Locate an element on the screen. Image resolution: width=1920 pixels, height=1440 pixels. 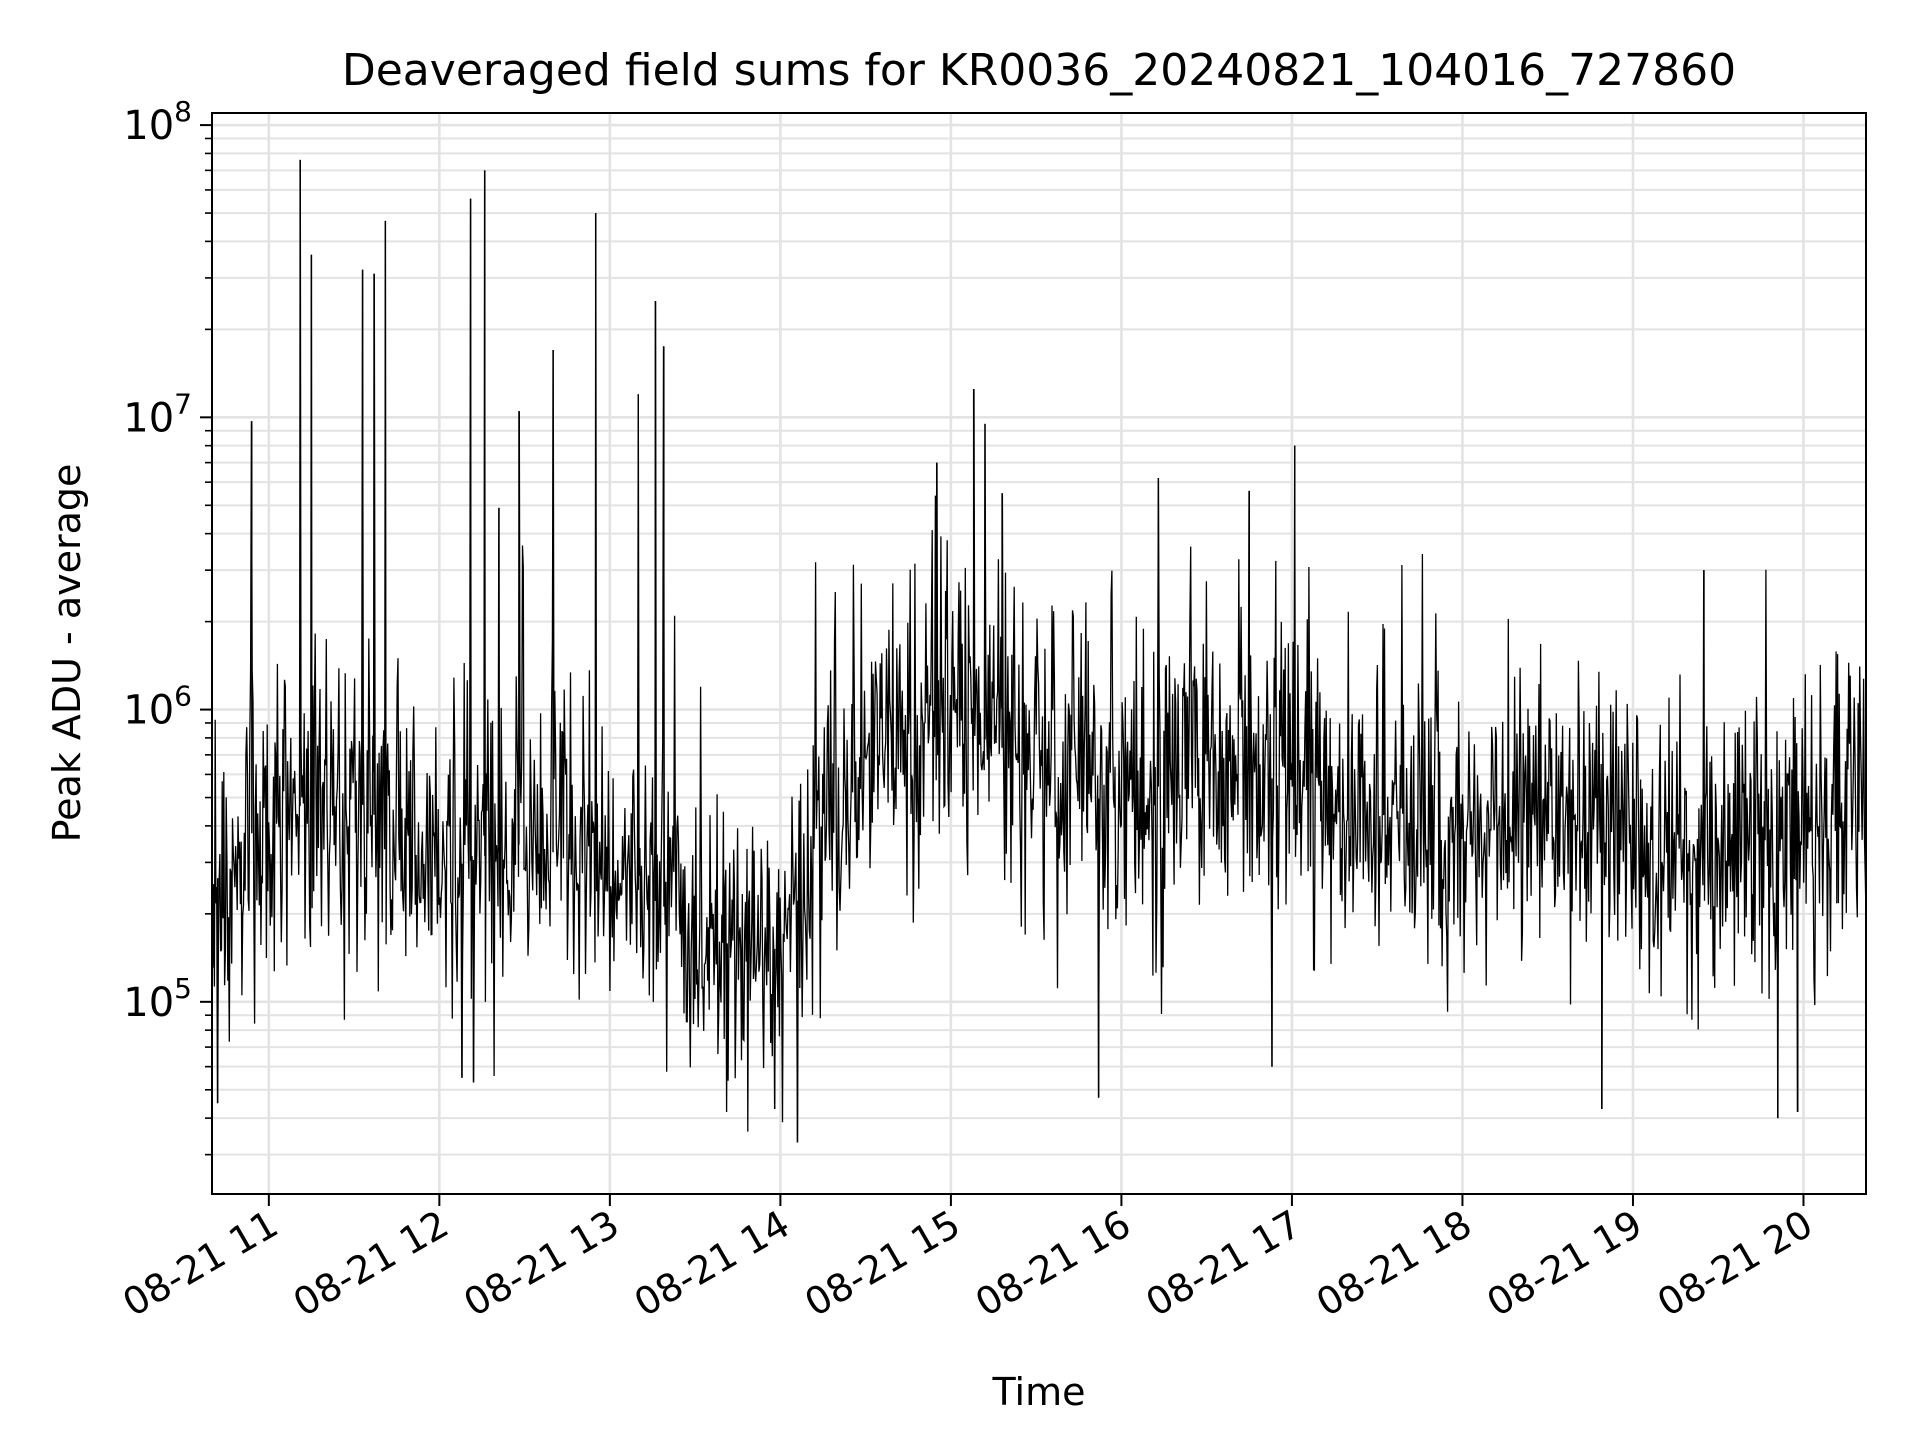
y-tick-label: 10⁶ is located at coordinates (157, 707).